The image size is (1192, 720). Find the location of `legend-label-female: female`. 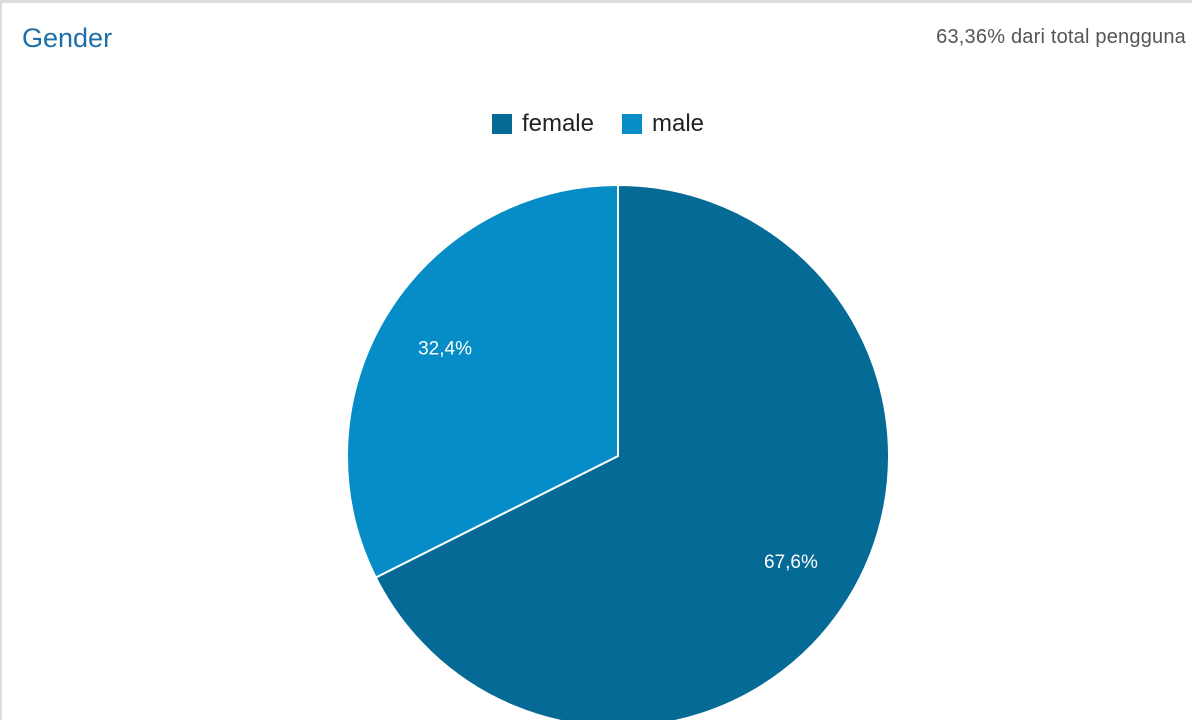

legend-label-female: female is located at coordinates (557, 123).